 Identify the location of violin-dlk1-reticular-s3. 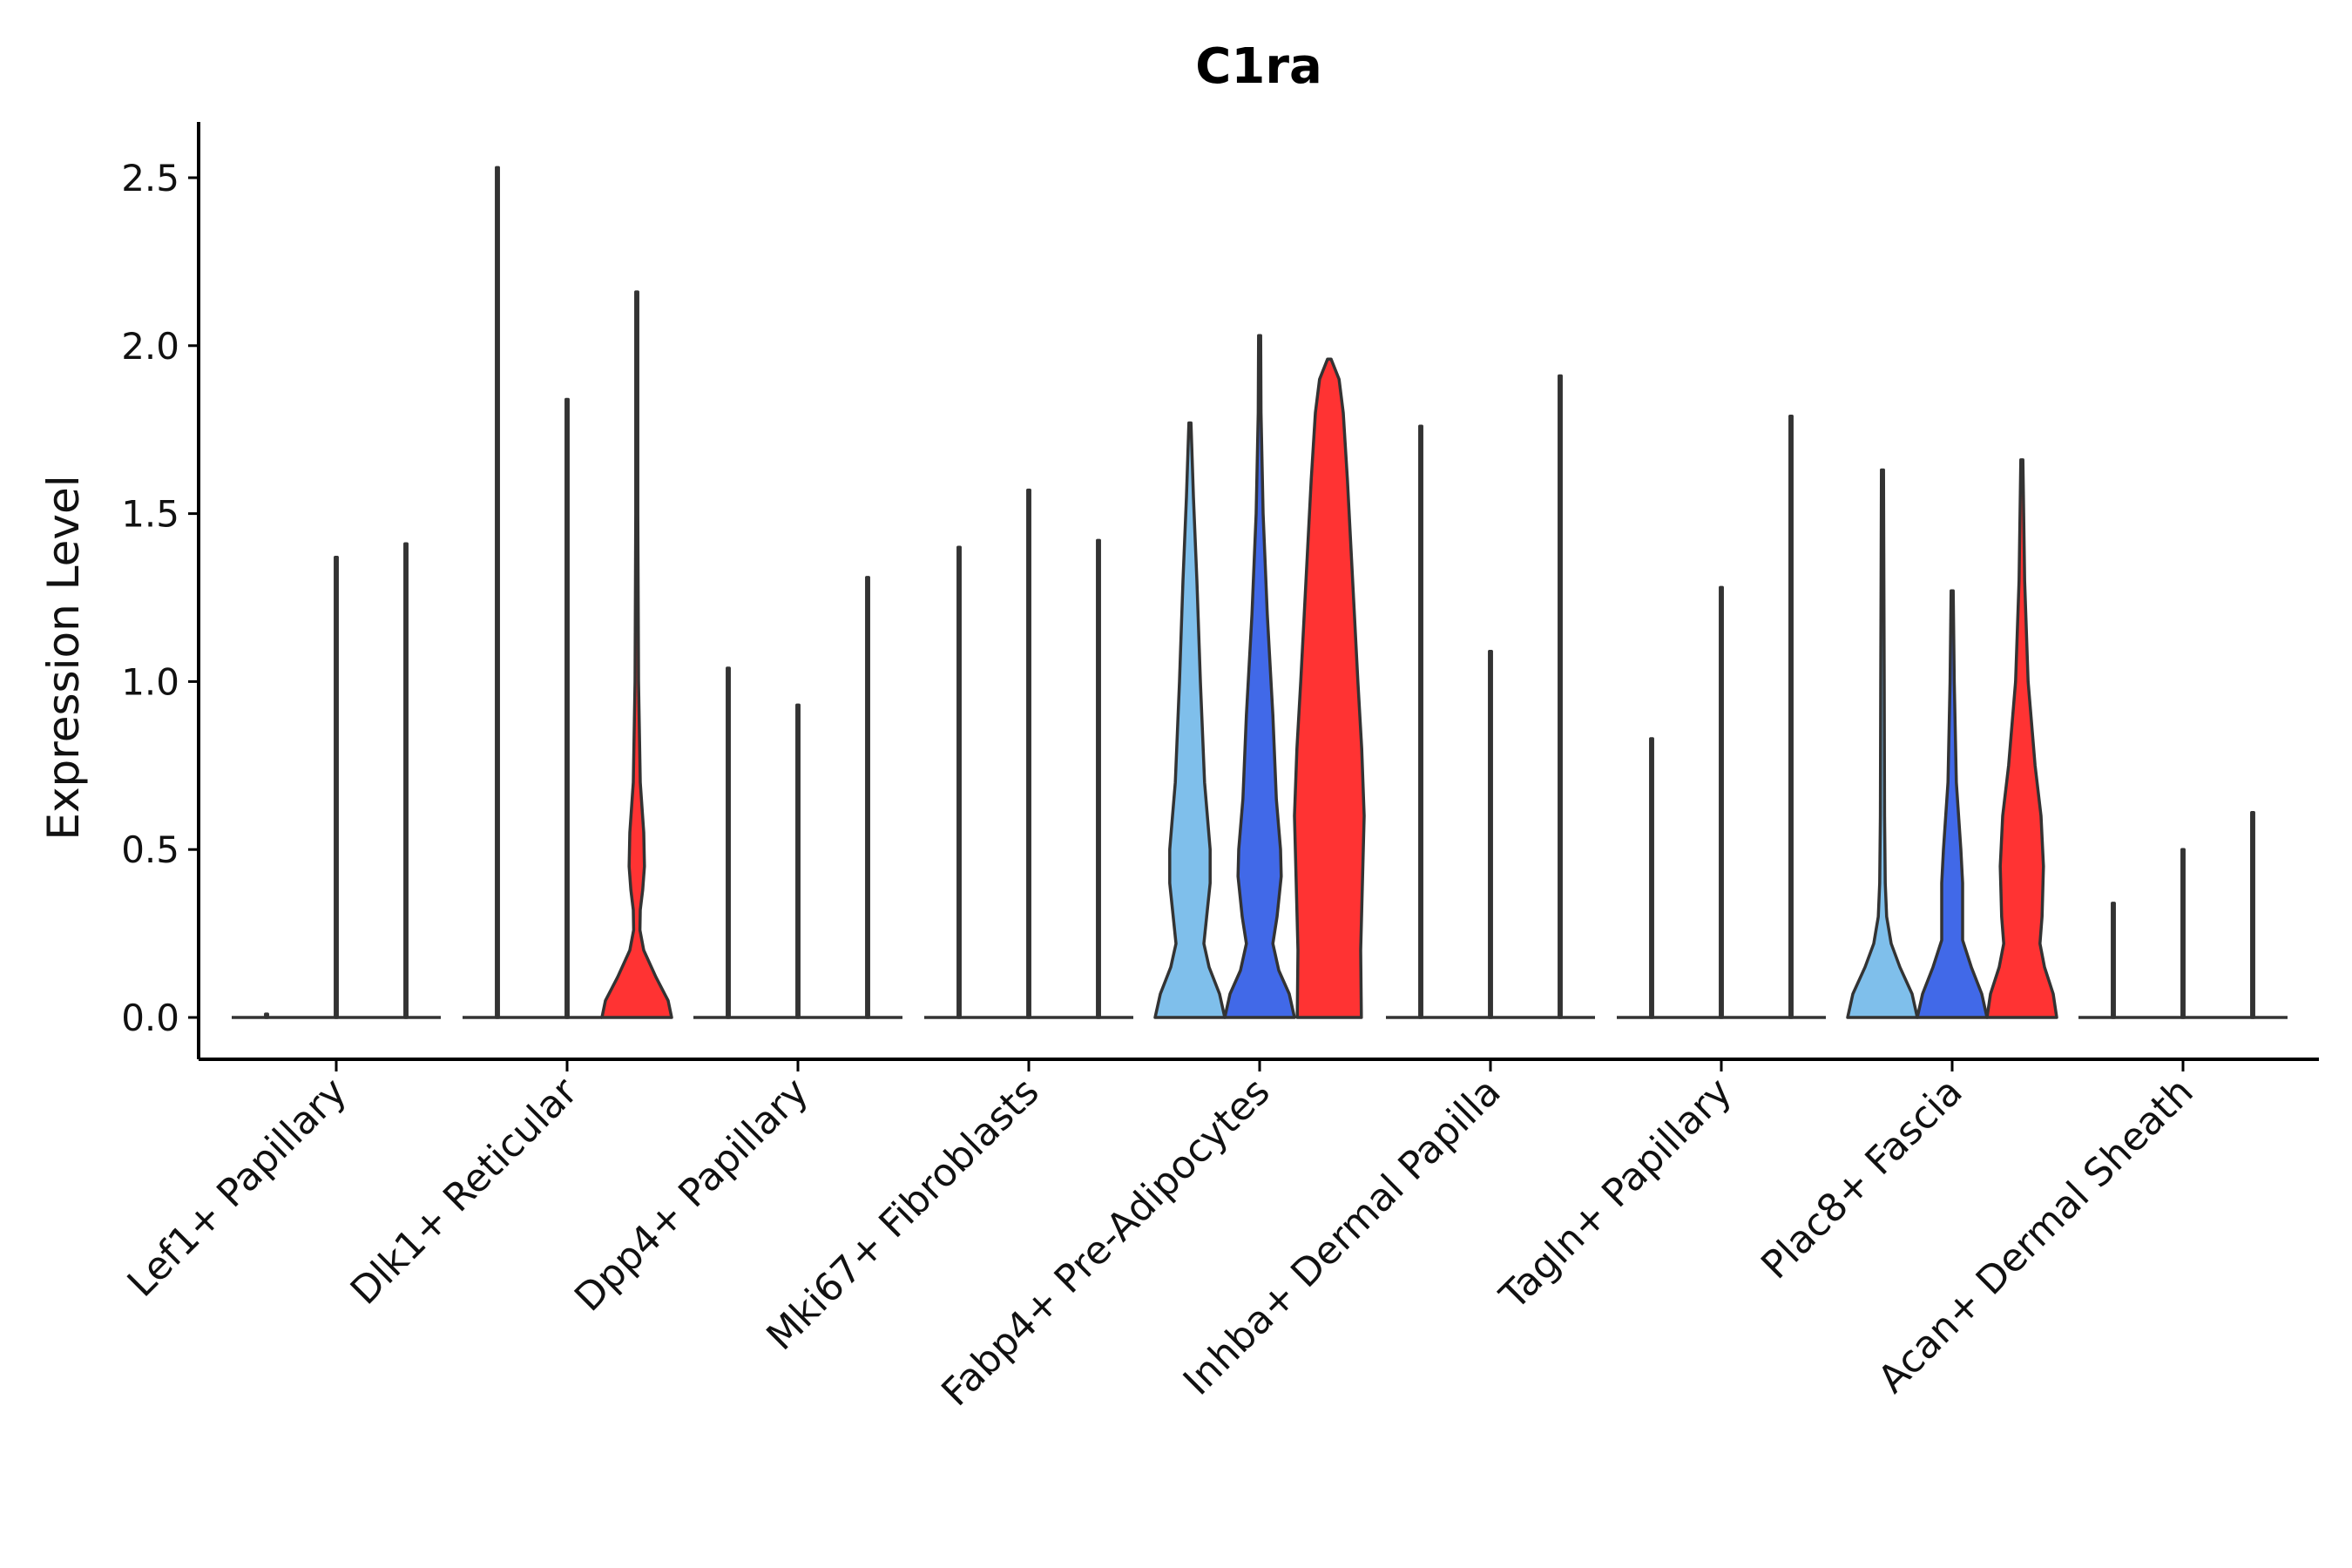
(636, 654).